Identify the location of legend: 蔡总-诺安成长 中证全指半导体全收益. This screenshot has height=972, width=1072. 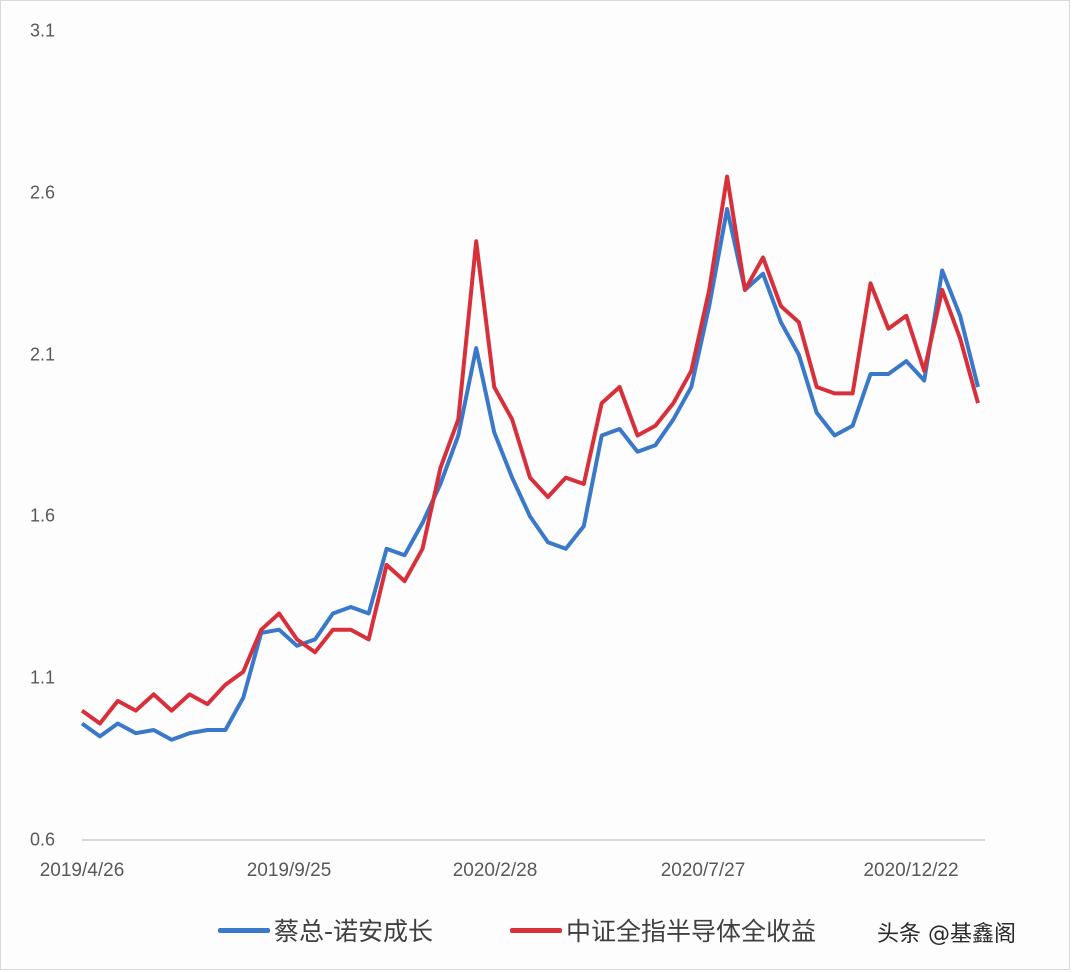
(536, 932).